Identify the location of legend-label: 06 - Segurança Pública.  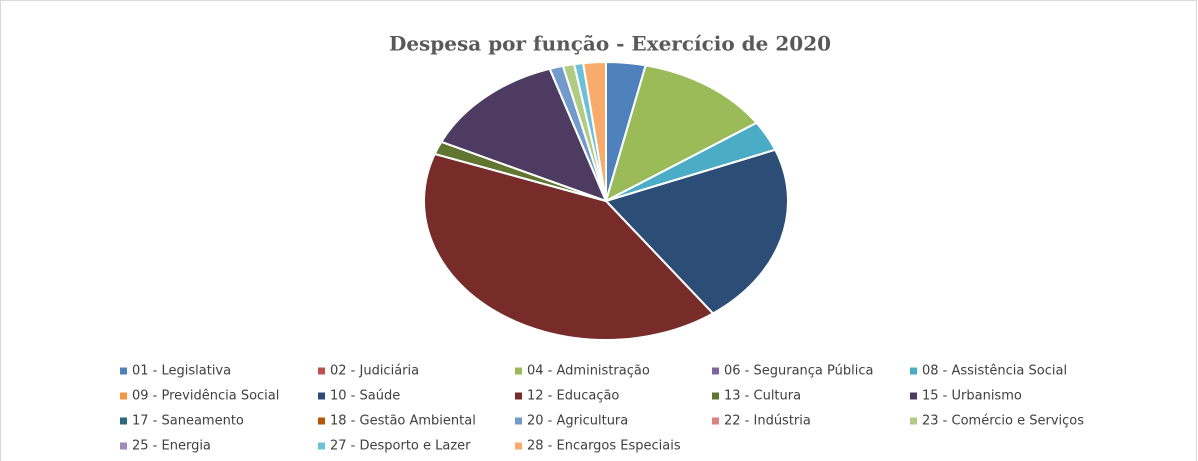
(798, 371).